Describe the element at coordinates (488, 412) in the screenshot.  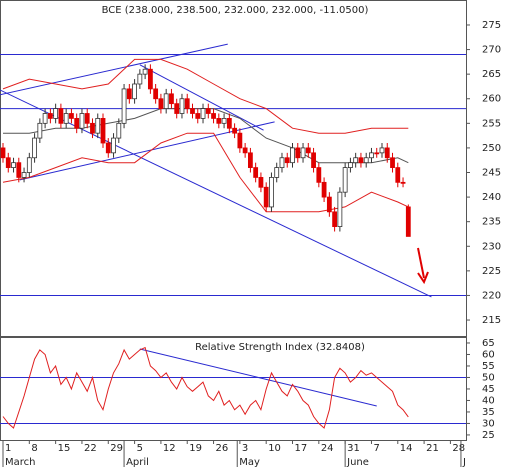
I see `y-tick-label: 35` at that location.